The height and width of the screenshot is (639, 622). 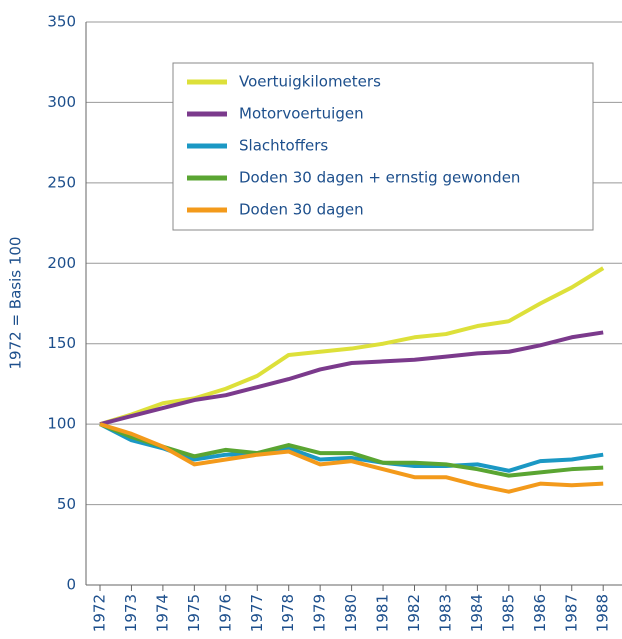 I want to click on x-tick-label: 1984, so click(x=477, y=613).